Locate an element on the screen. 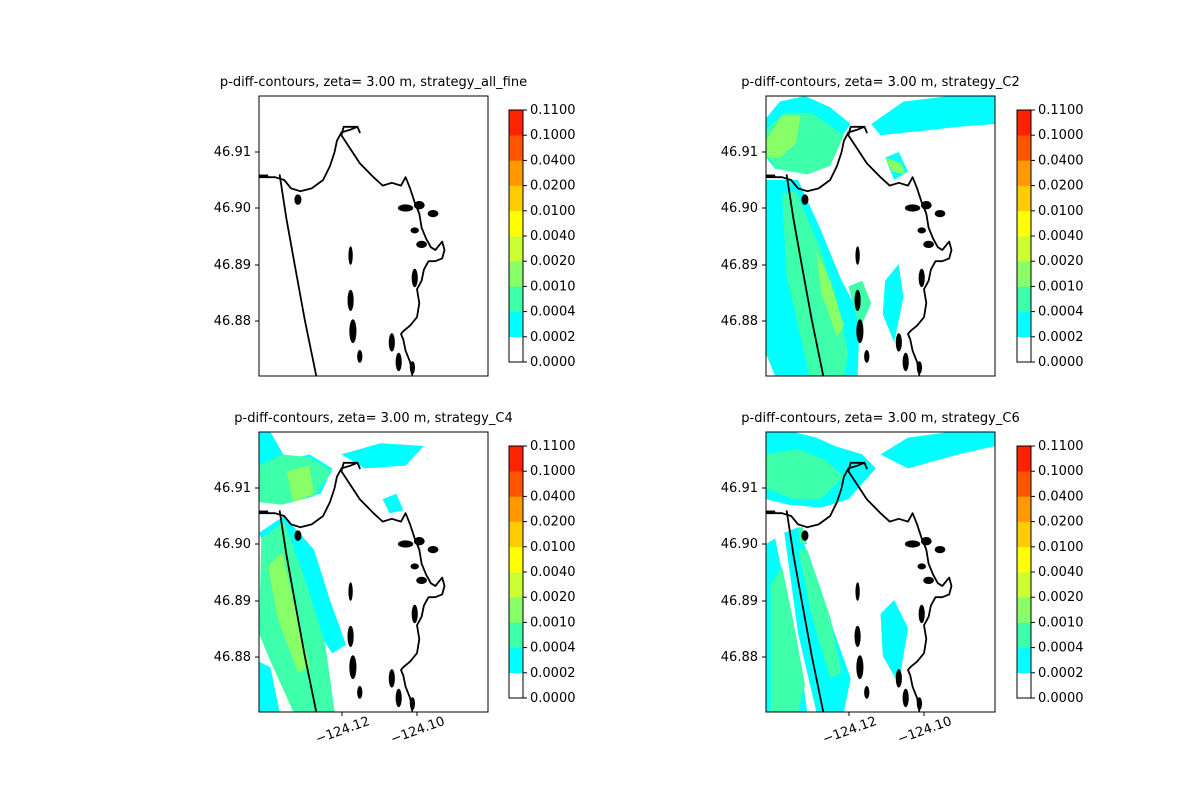 This screenshot has width=1200, height=800. x-tick-label: −124.10 is located at coordinates (418, 730).